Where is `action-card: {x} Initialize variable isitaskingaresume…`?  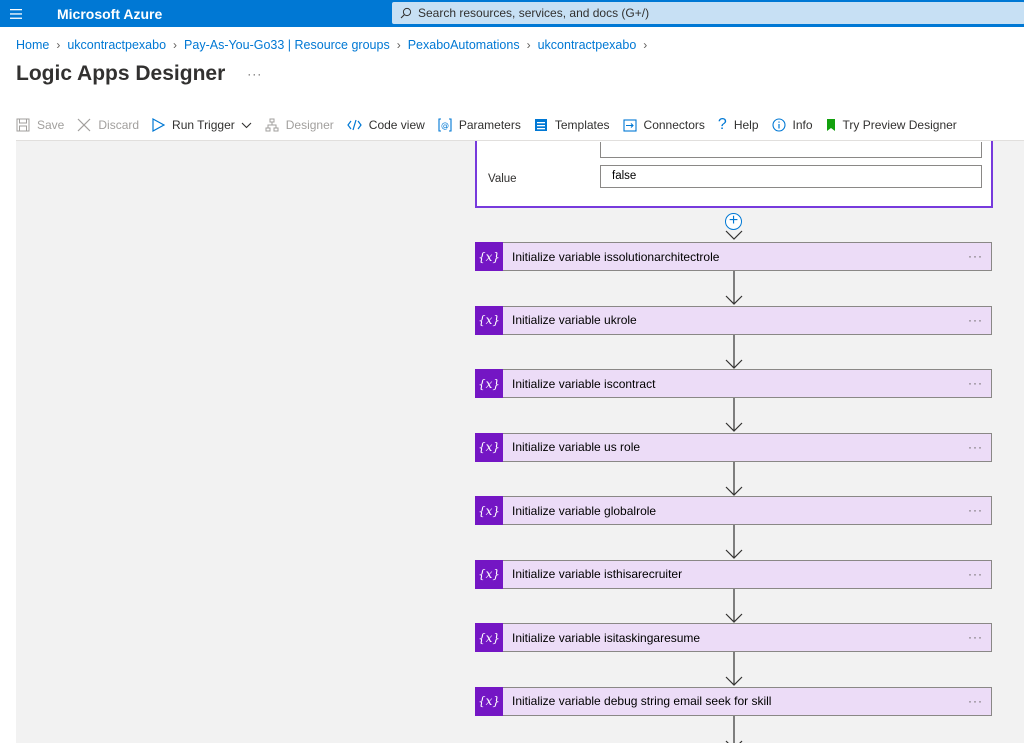 action-card: {x} Initialize variable isitaskingaresume… is located at coordinates (733, 637).